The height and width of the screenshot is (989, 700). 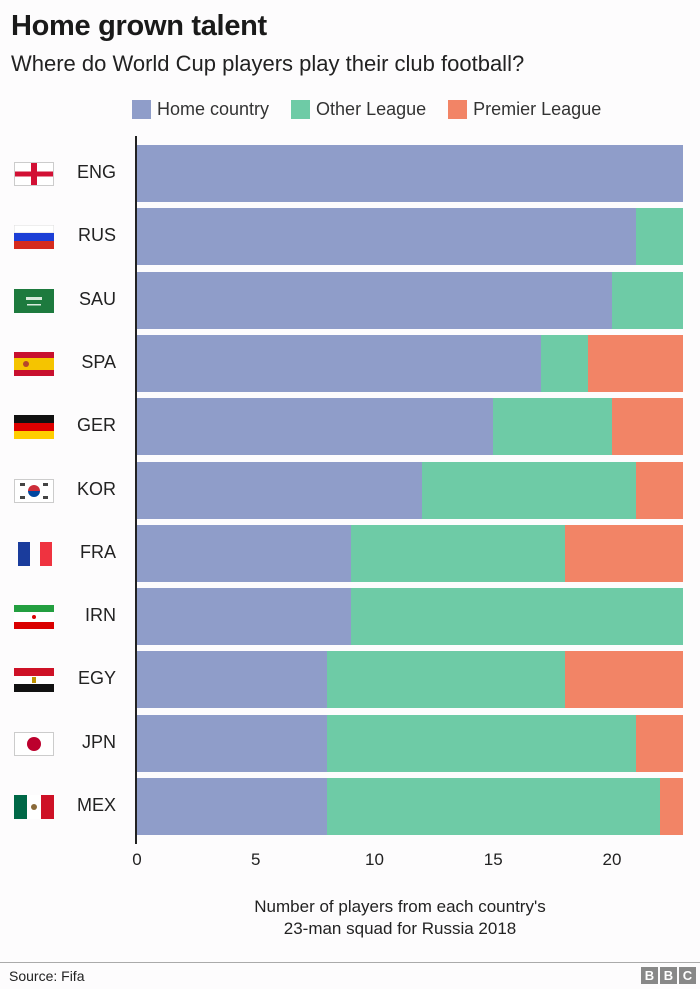 What do you see at coordinates (213, 109) in the screenshot?
I see `legend-label: Home country` at bounding box center [213, 109].